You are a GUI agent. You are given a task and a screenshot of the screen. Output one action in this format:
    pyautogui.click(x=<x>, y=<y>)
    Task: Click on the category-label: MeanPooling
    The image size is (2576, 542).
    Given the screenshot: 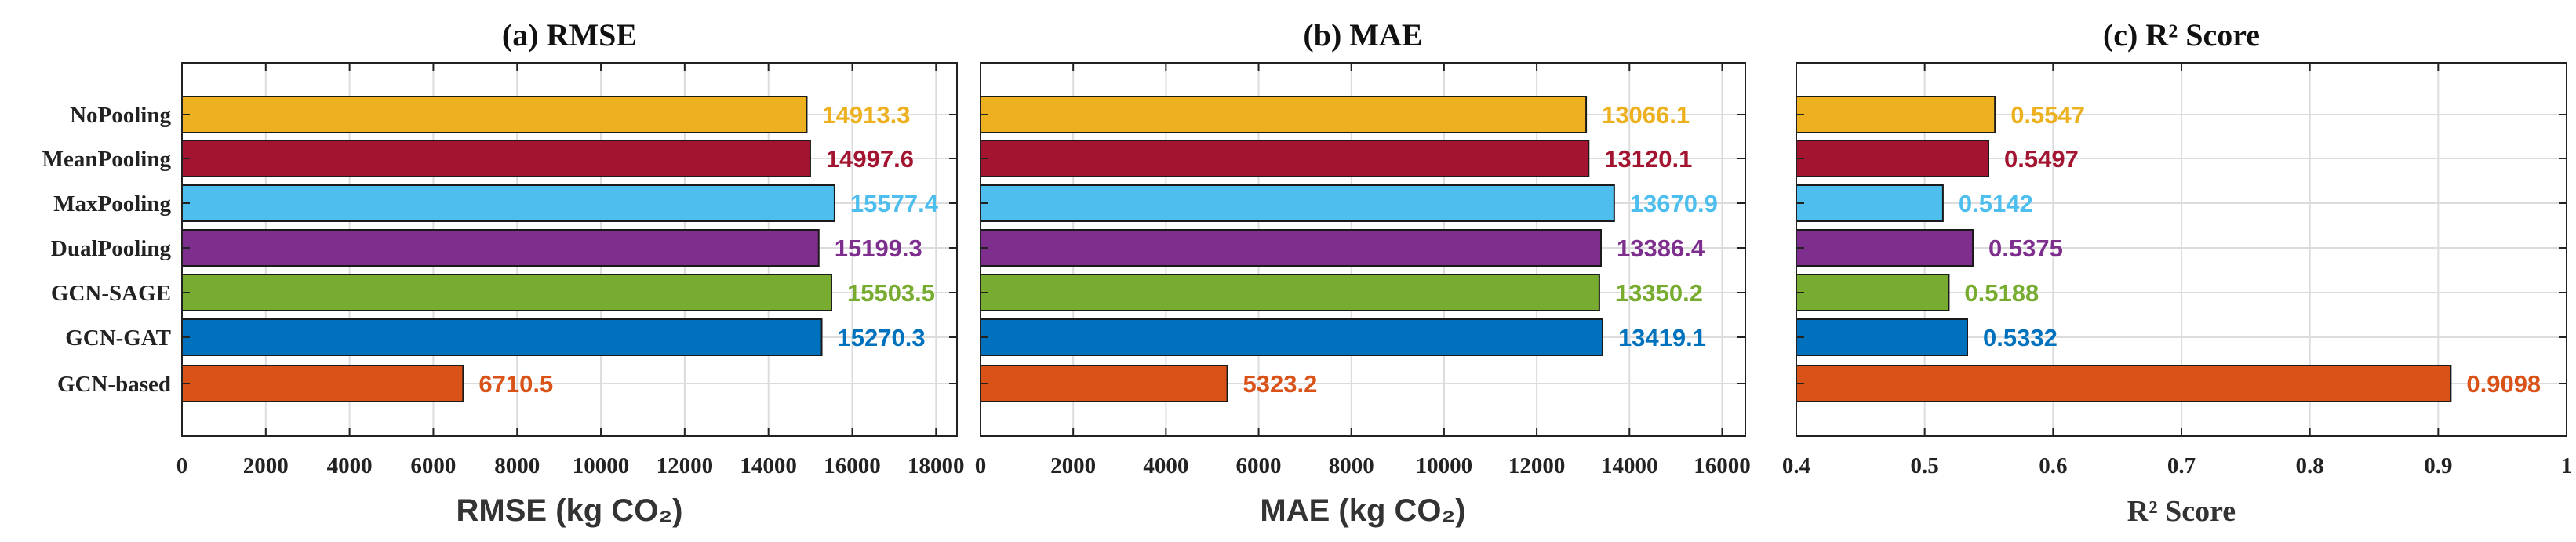 What is the action you would take?
    pyautogui.click(x=107, y=159)
    